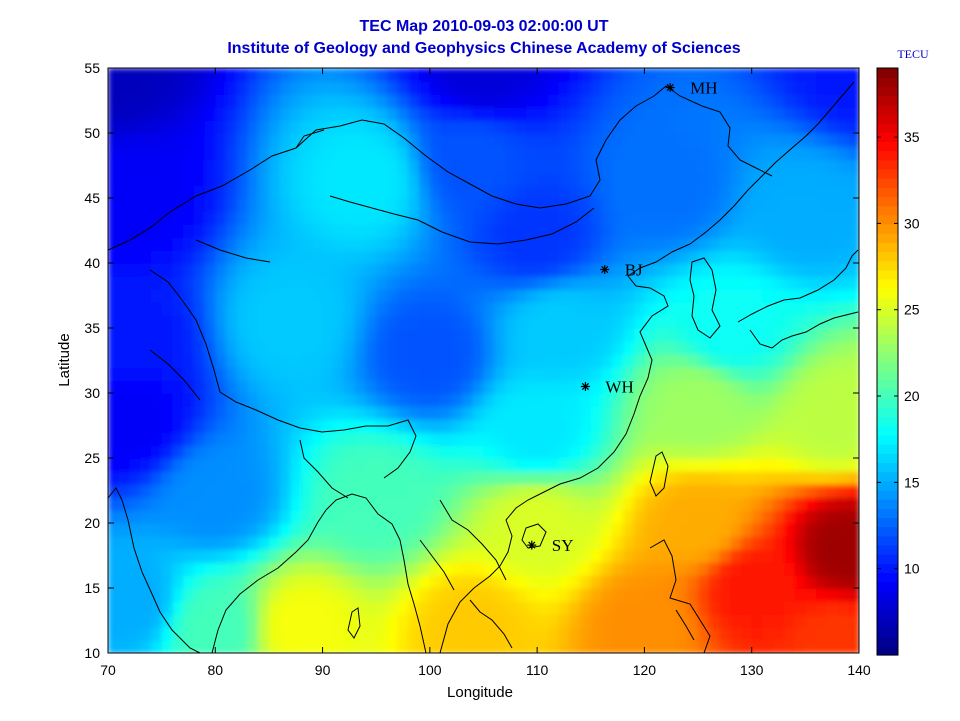 The height and width of the screenshot is (721, 960). I want to click on y-tick-label: 10, so click(92, 653).